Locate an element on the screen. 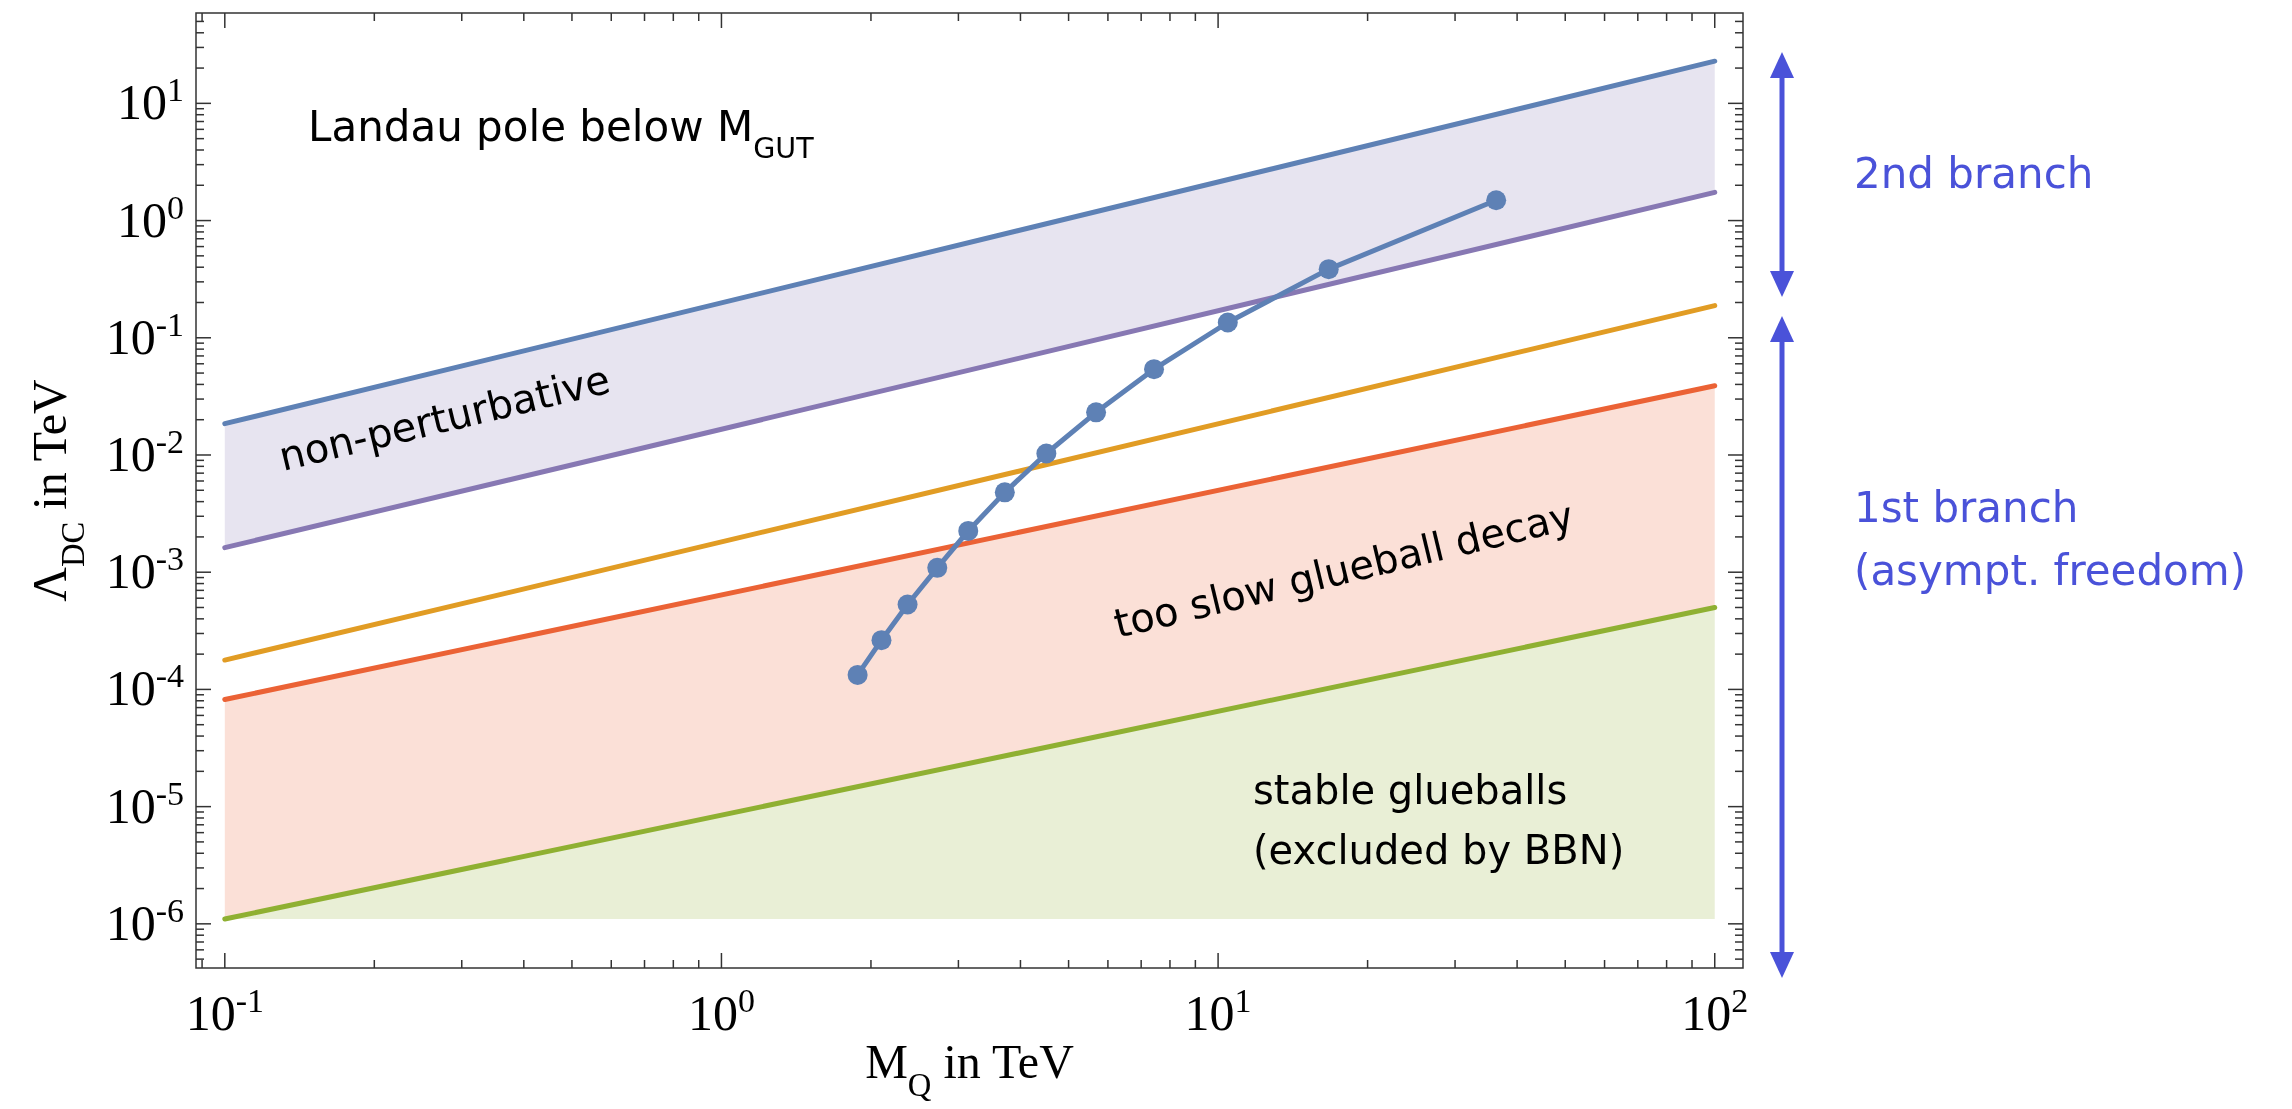  y-tick-label: 10$^{-3}$ is located at coordinates (144, 569).